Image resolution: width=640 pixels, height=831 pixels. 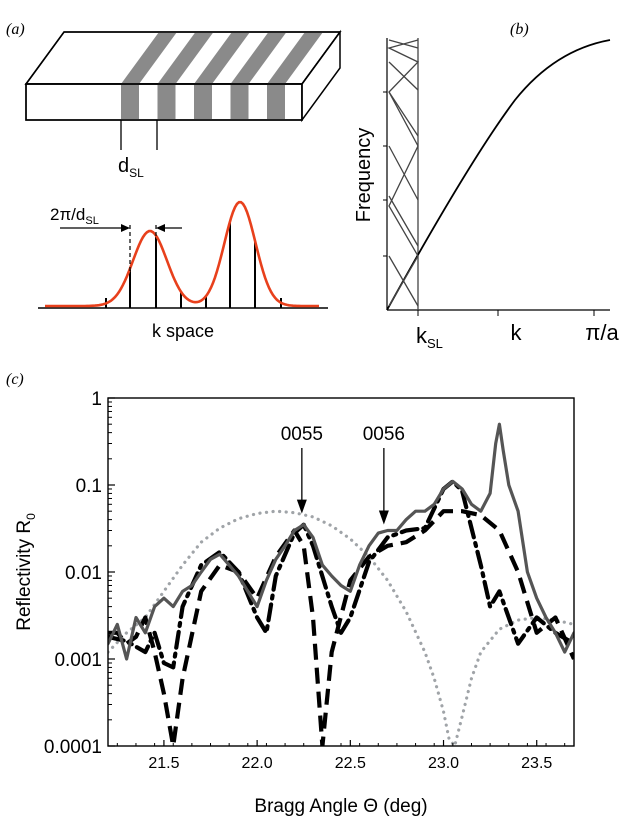 What do you see at coordinates (125, 228) in the screenshot?
I see `period-arrowhead-left` at bounding box center [125, 228].